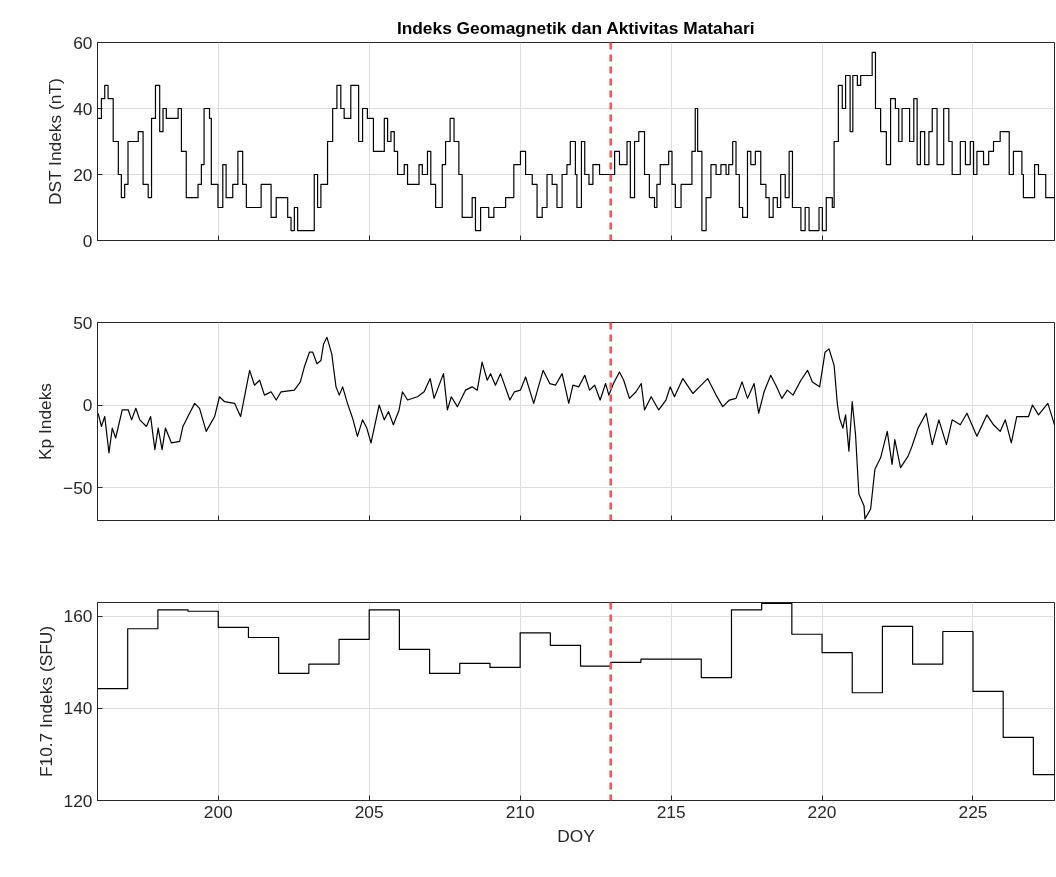 This screenshot has width=1056, height=877. Describe the element at coordinates (218, 811) in the screenshot. I see `x-tick-label: 200` at that location.